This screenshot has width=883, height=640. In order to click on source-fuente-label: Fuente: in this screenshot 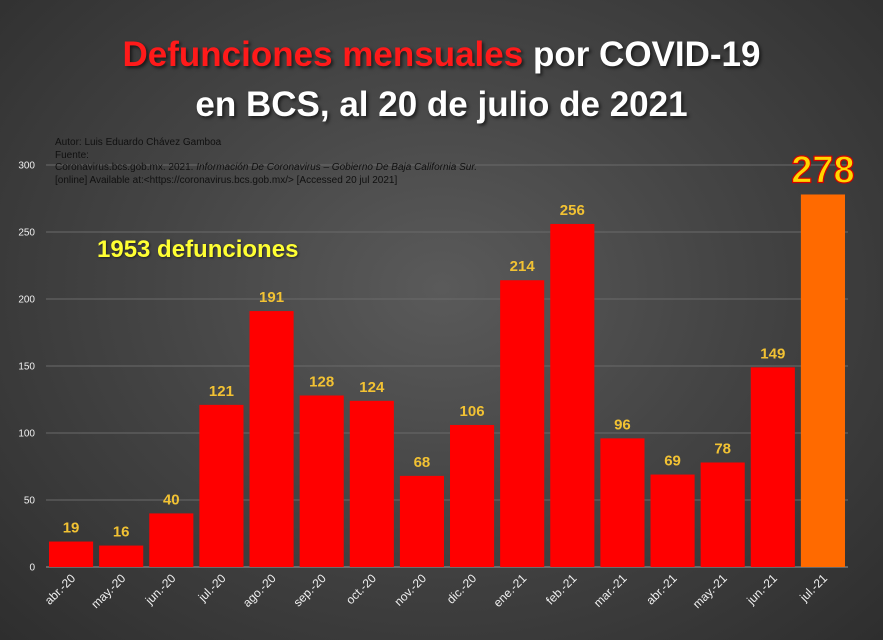, I will do `click(72, 155)`.